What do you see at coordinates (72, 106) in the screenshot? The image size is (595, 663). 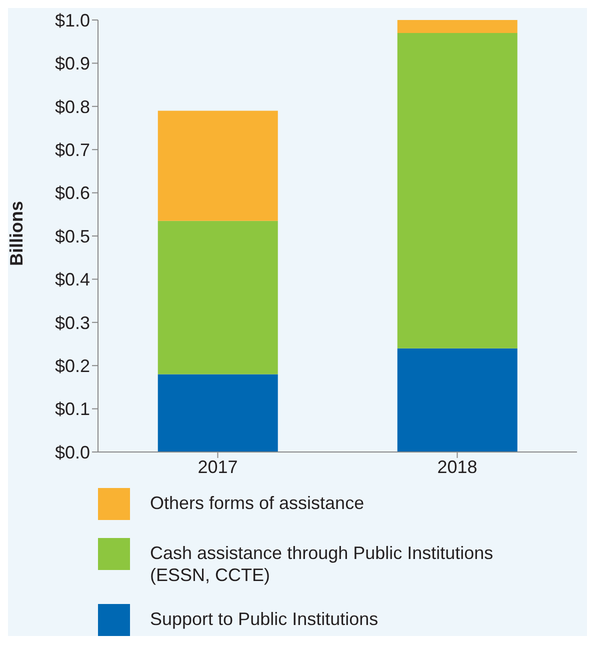 I see `y-tick-label: $0.8` at bounding box center [72, 106].